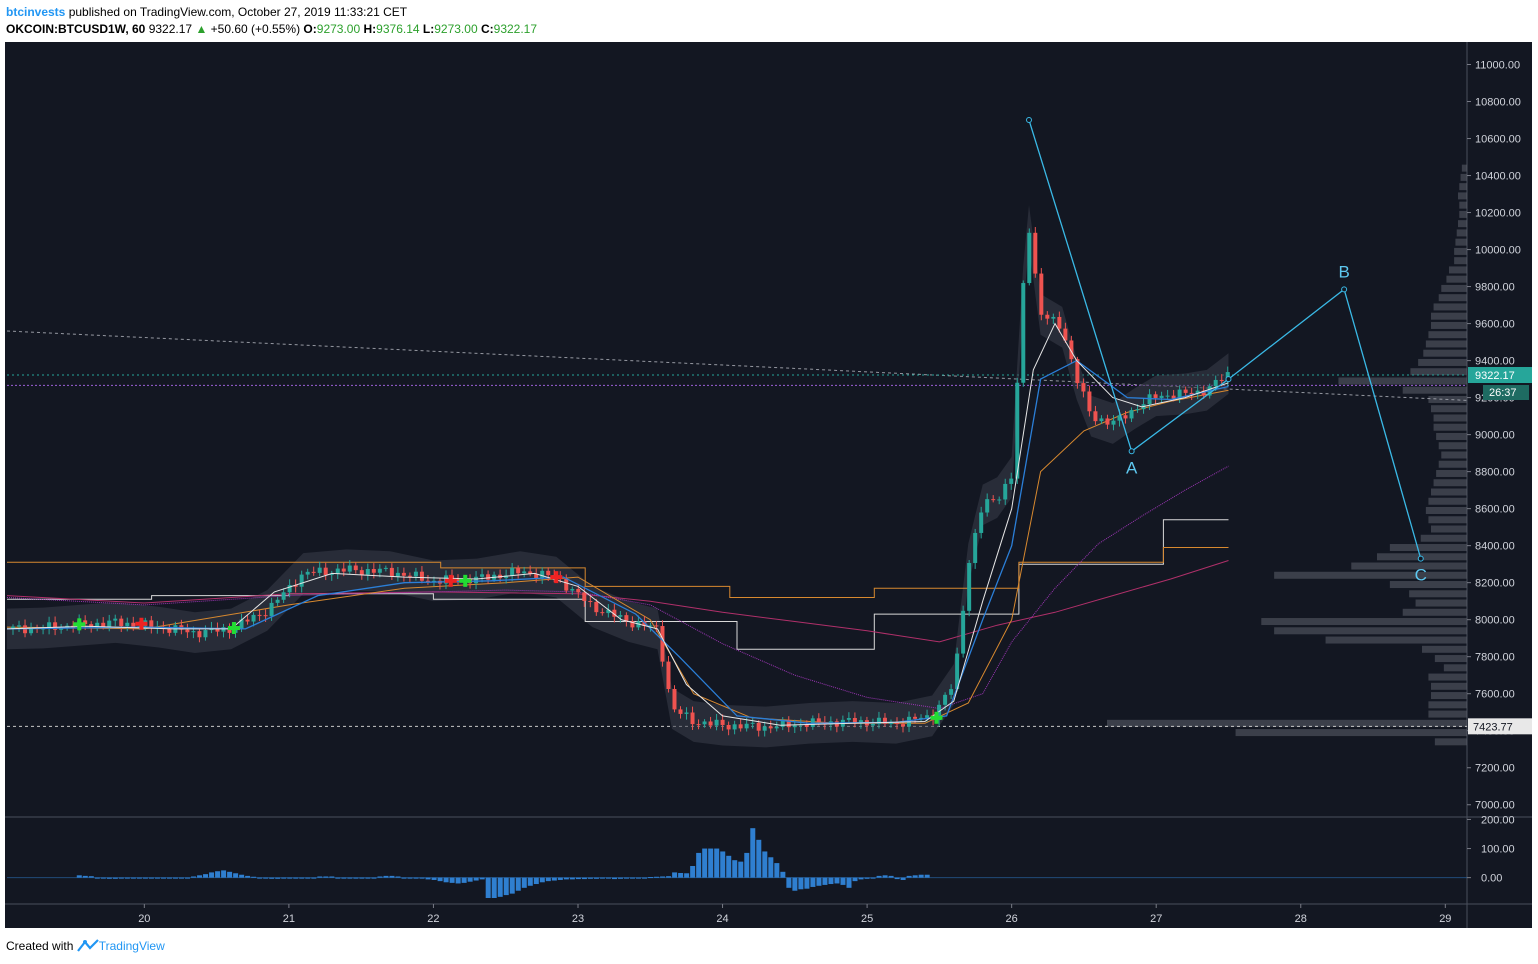 The height and width of the screenshot is (964, 1538). I want to click on wave-path, so click(1225, 339).